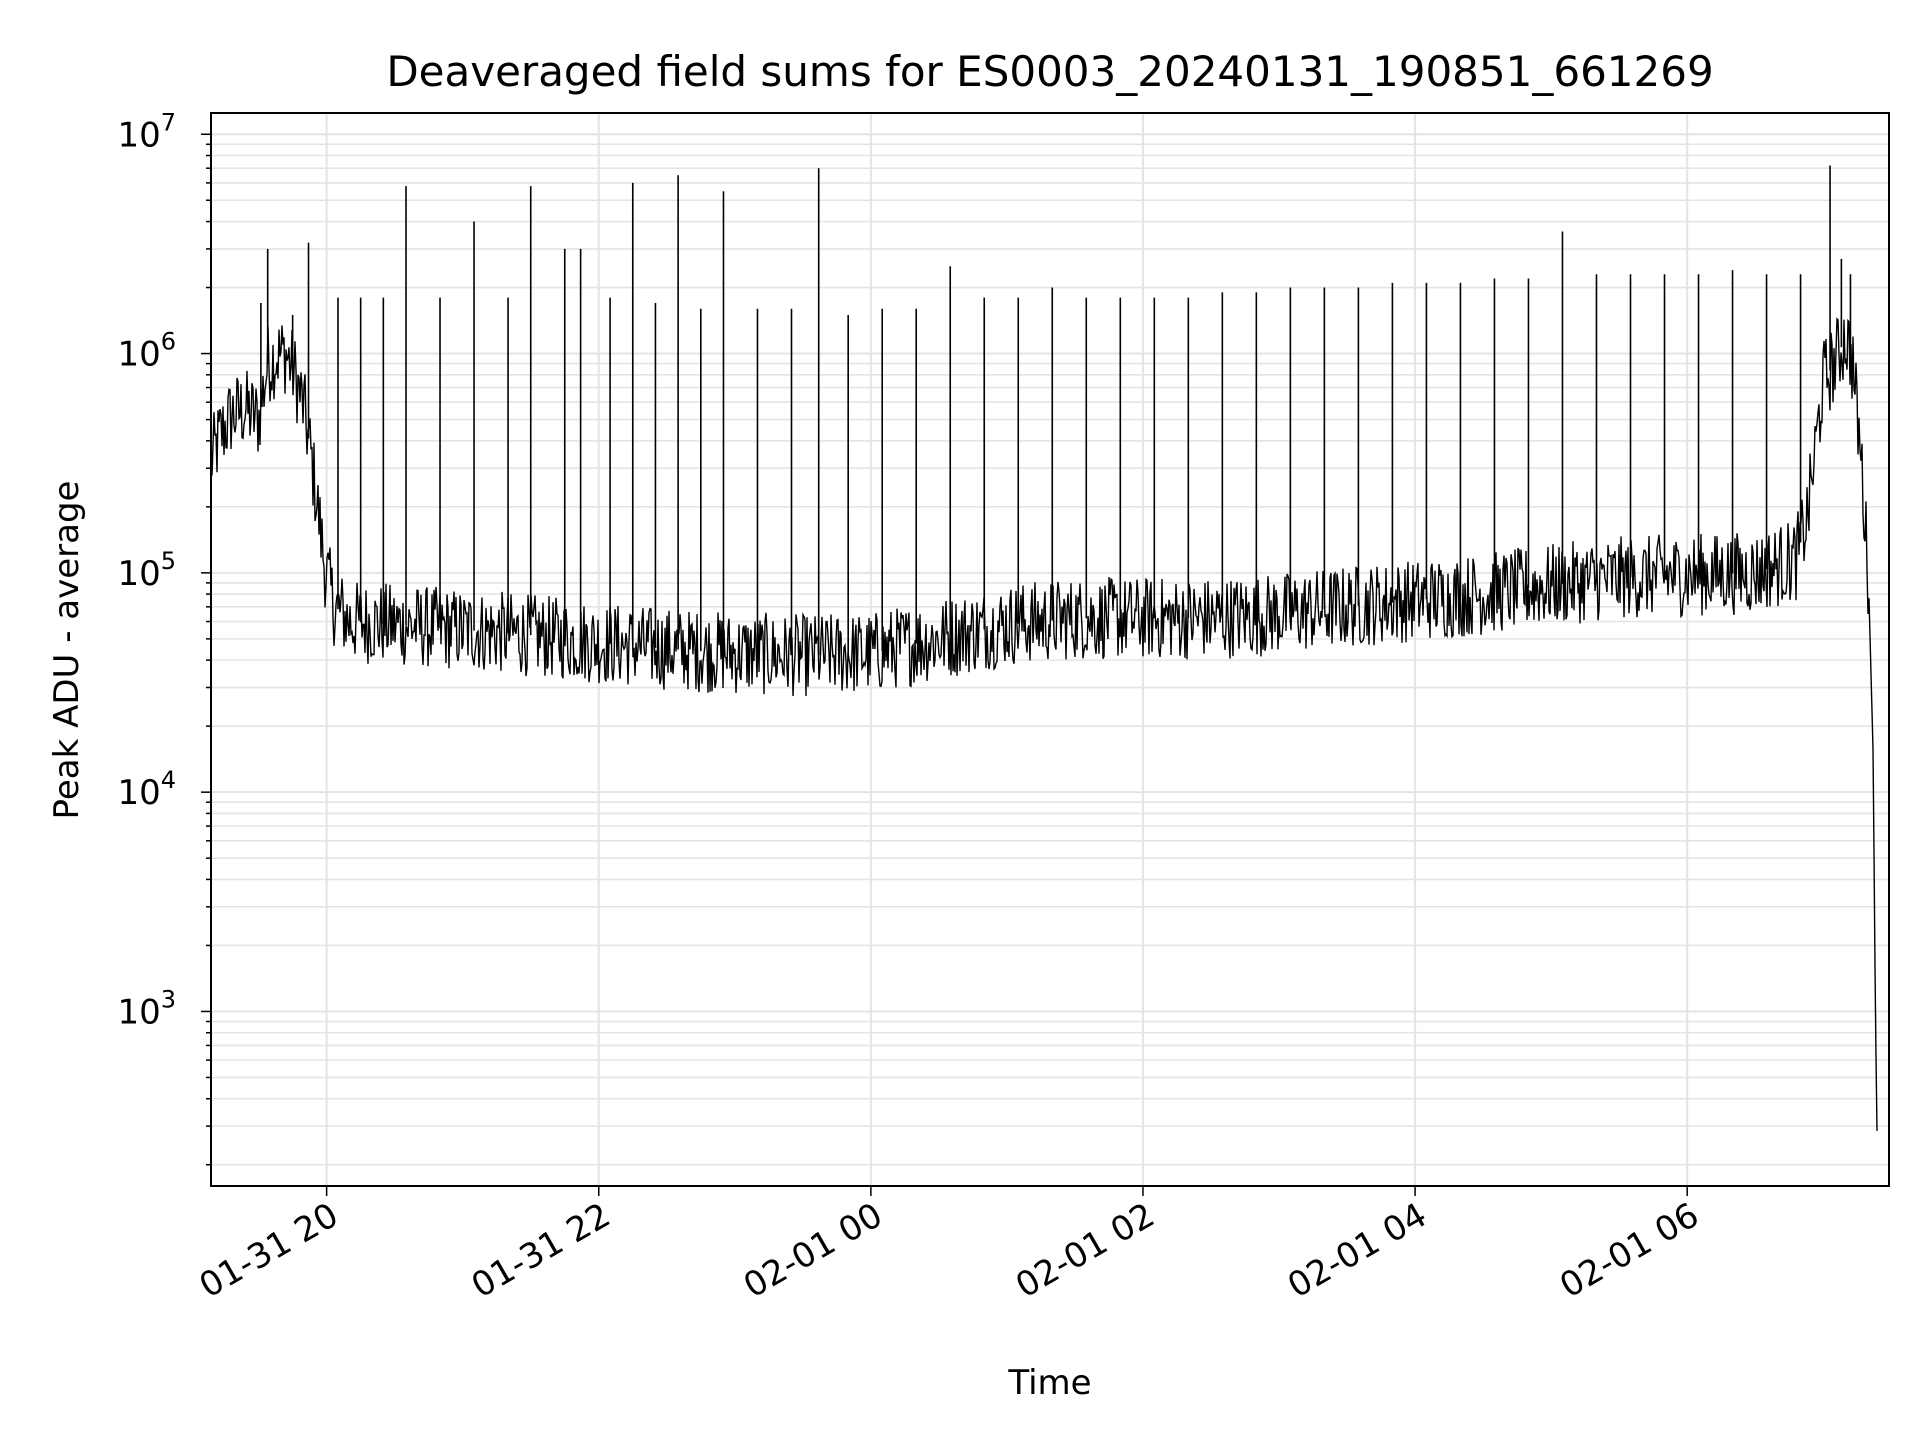 The image size is (1920, 1440). What do you see at coordinates (146, 1008) in the screenshot?
I see `y-tick-label: 10³` at bounding box center [146, 1008].